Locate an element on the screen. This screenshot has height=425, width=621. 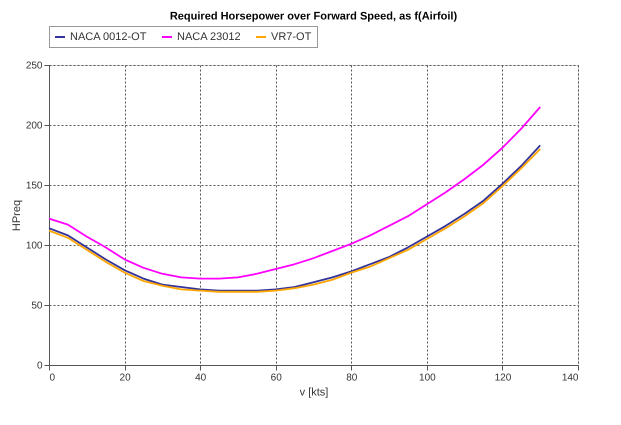
y-tick-label: 0 is located at coordinates (39, 366).